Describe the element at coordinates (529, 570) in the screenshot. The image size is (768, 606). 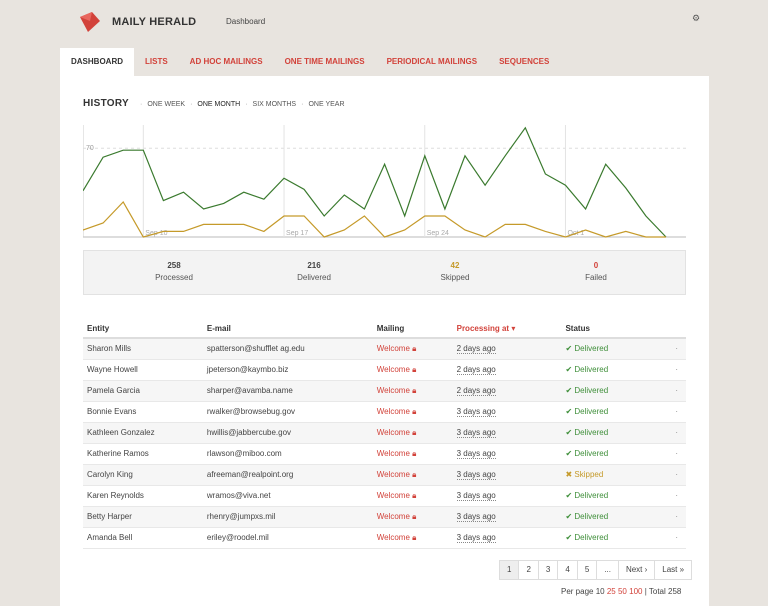
I see `page-2: 2` at that location.